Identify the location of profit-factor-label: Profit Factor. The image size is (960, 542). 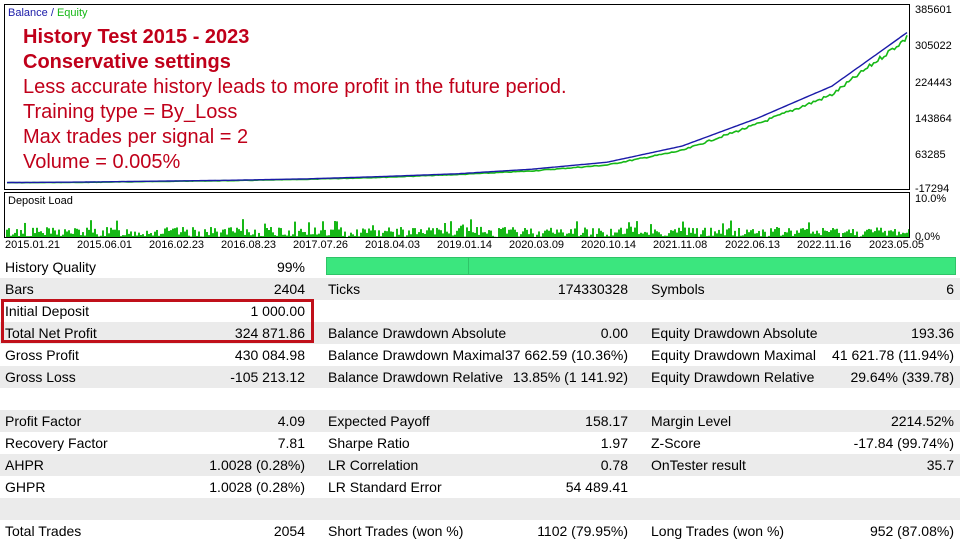
(43, 421).